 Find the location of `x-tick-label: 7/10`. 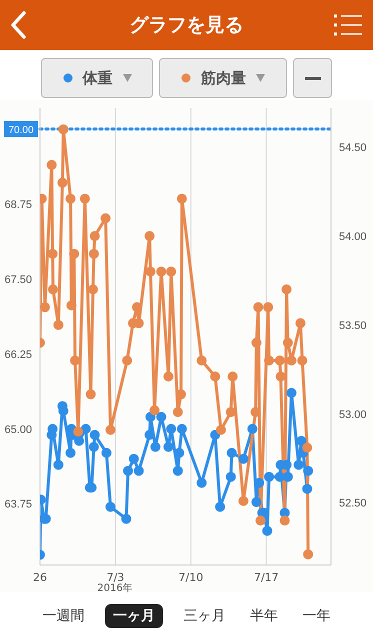

x-tick-label: 7/10 is located at coordinates (191, 577).